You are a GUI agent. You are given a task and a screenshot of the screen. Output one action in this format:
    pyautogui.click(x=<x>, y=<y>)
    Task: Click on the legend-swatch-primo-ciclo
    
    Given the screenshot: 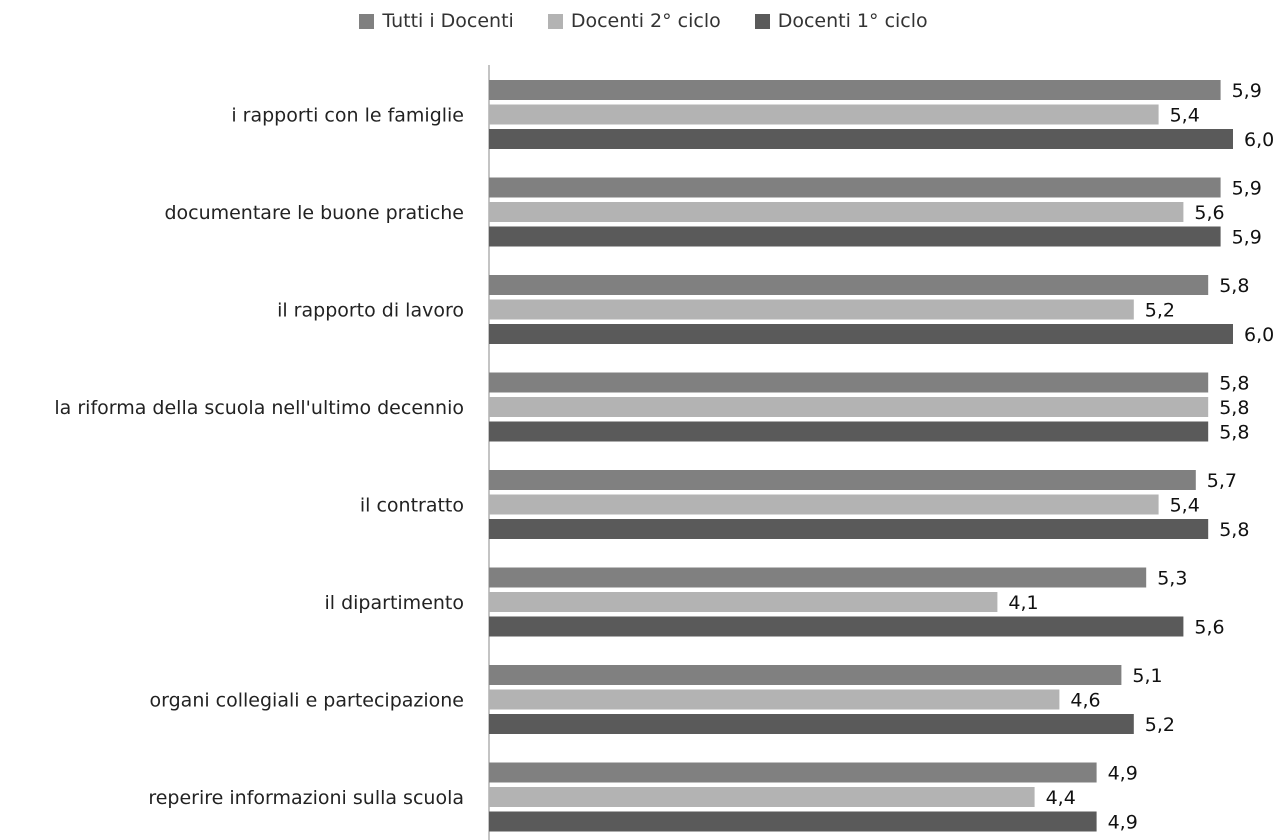 What is the action you would take?
    pyautogui.click(x=762, y=21)
    